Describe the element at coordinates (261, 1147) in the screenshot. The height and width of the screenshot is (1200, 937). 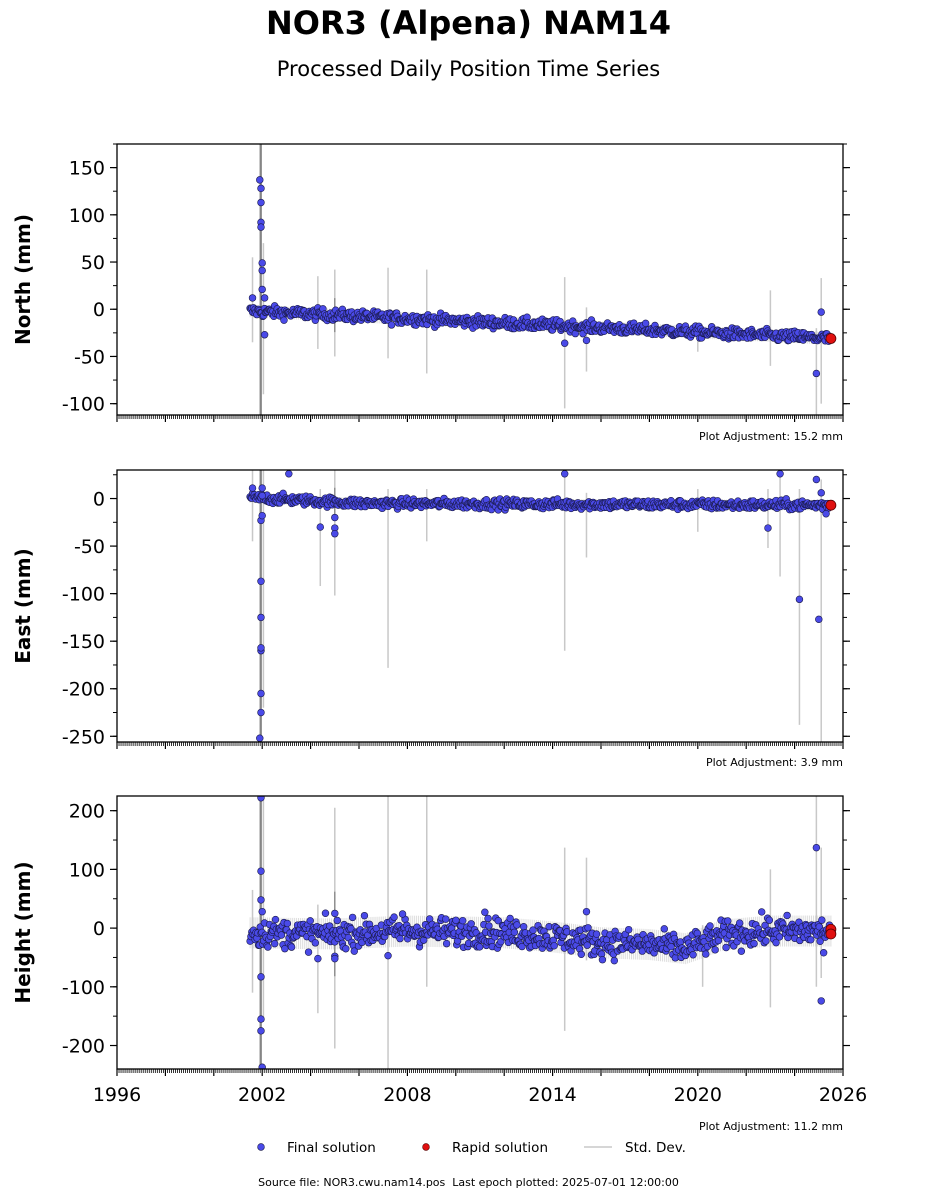
I see `legend-final-marker` at that location.